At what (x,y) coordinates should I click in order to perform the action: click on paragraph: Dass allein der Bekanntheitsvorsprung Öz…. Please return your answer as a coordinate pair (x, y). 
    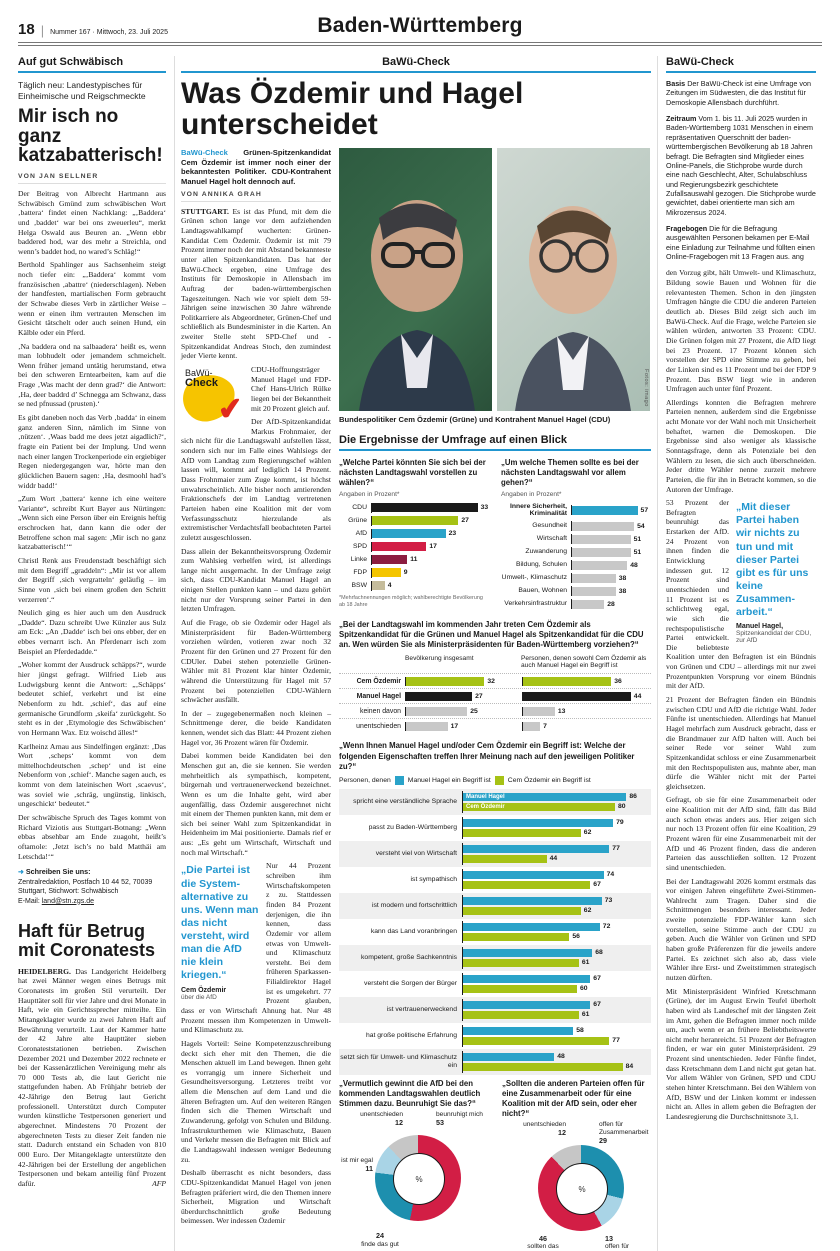
    Looking at the image, I should click on (256, 580).